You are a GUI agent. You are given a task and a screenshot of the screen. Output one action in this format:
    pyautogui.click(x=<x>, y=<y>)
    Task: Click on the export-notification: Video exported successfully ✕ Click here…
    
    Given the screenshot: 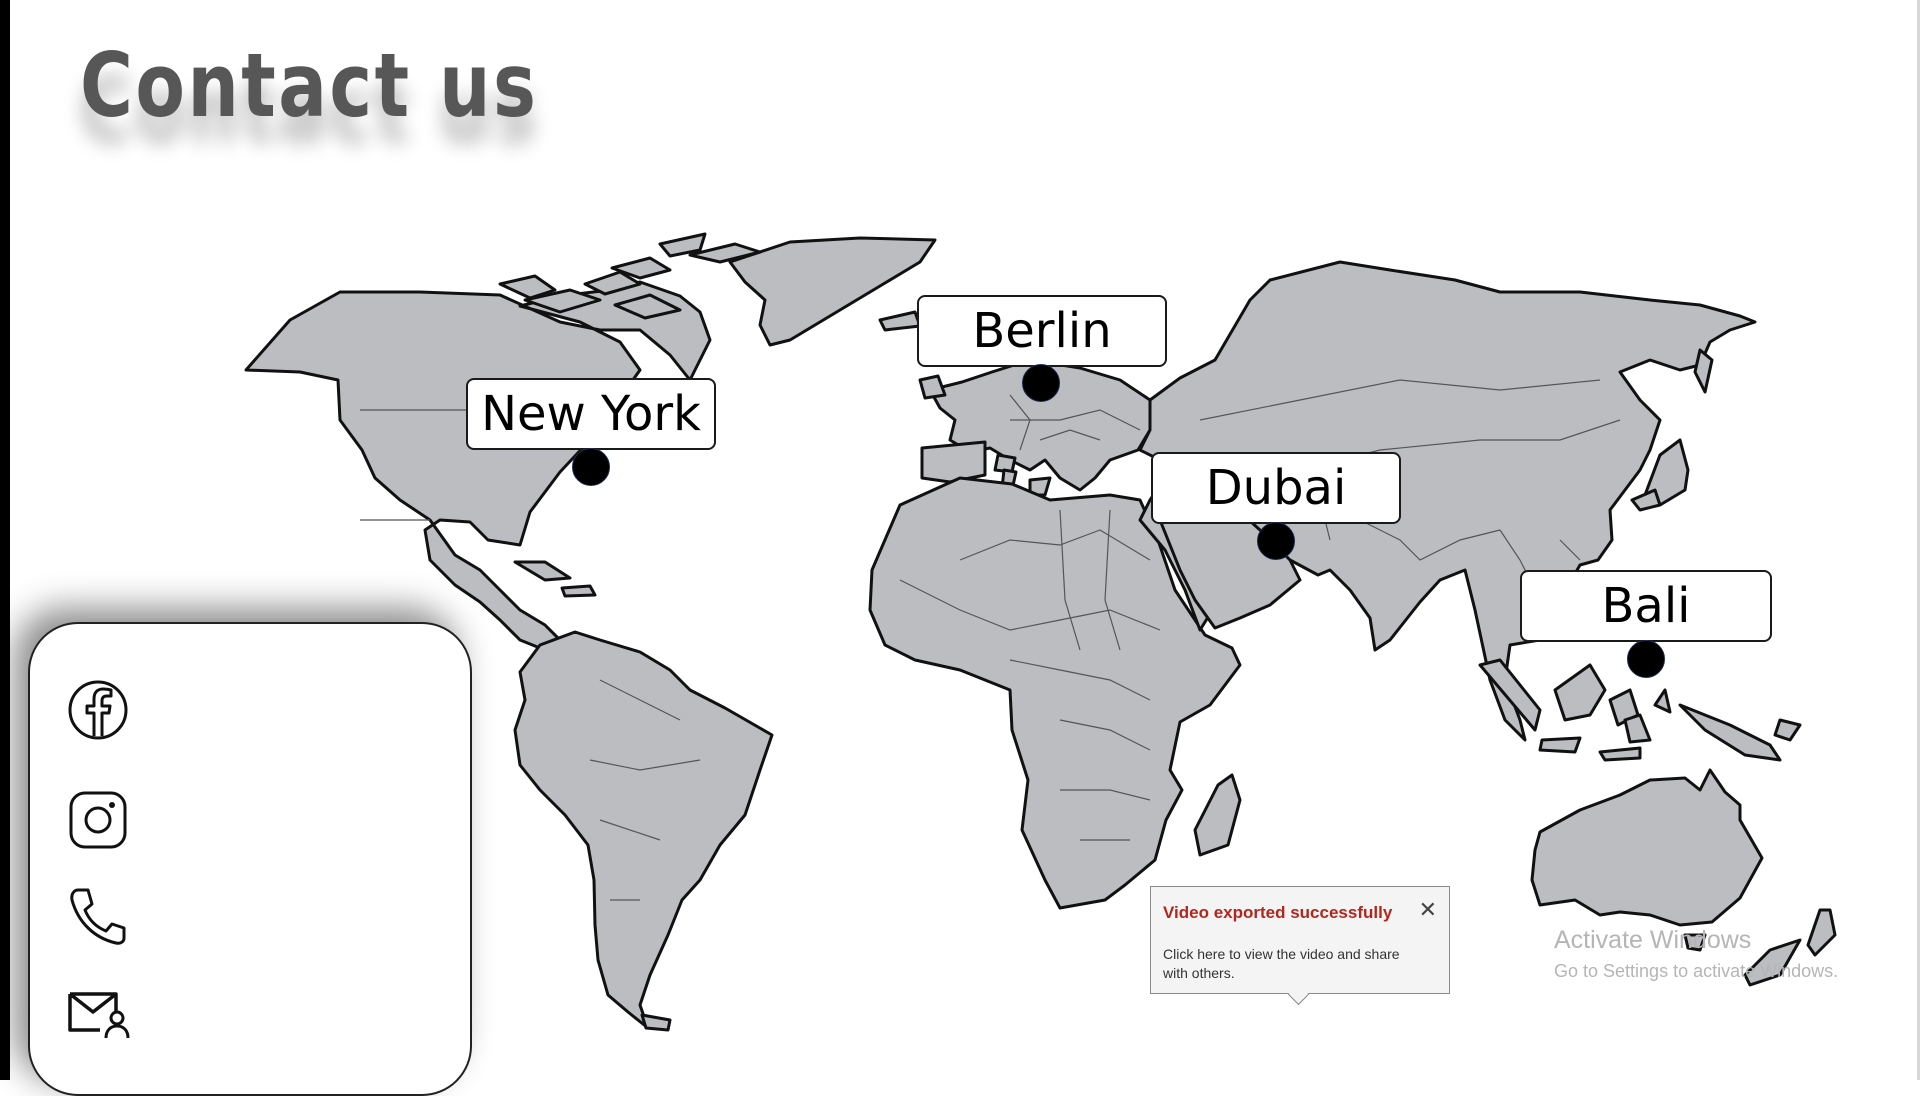 What is the action you would take?
    pyautogui.click(x=1300, y=946)
    